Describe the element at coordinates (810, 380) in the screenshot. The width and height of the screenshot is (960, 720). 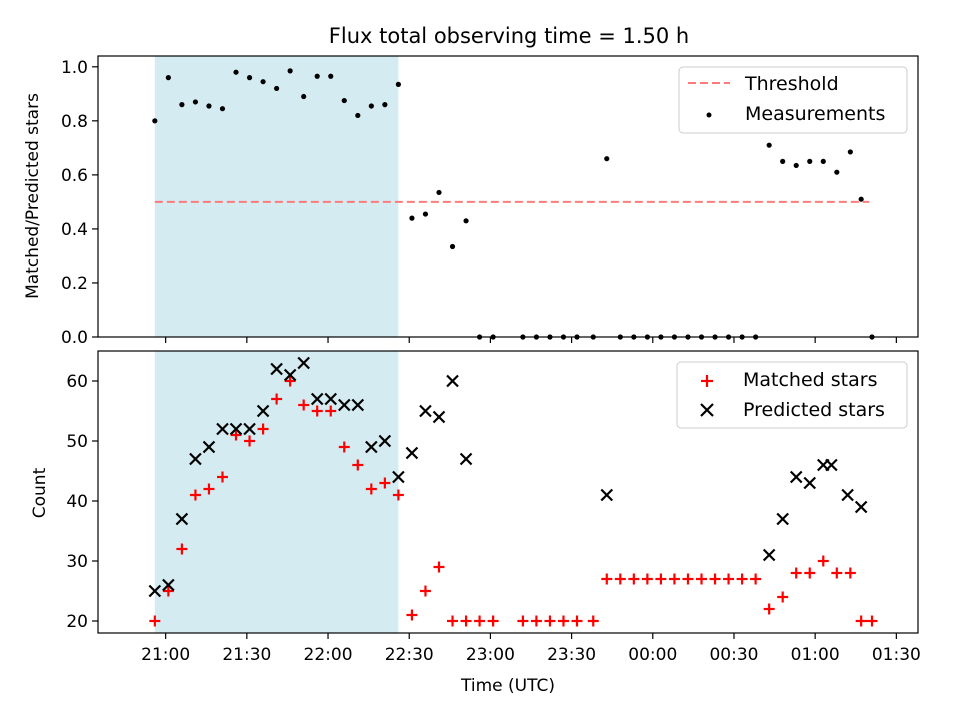
I see `legend-matched-label: Matched stars` at that location.